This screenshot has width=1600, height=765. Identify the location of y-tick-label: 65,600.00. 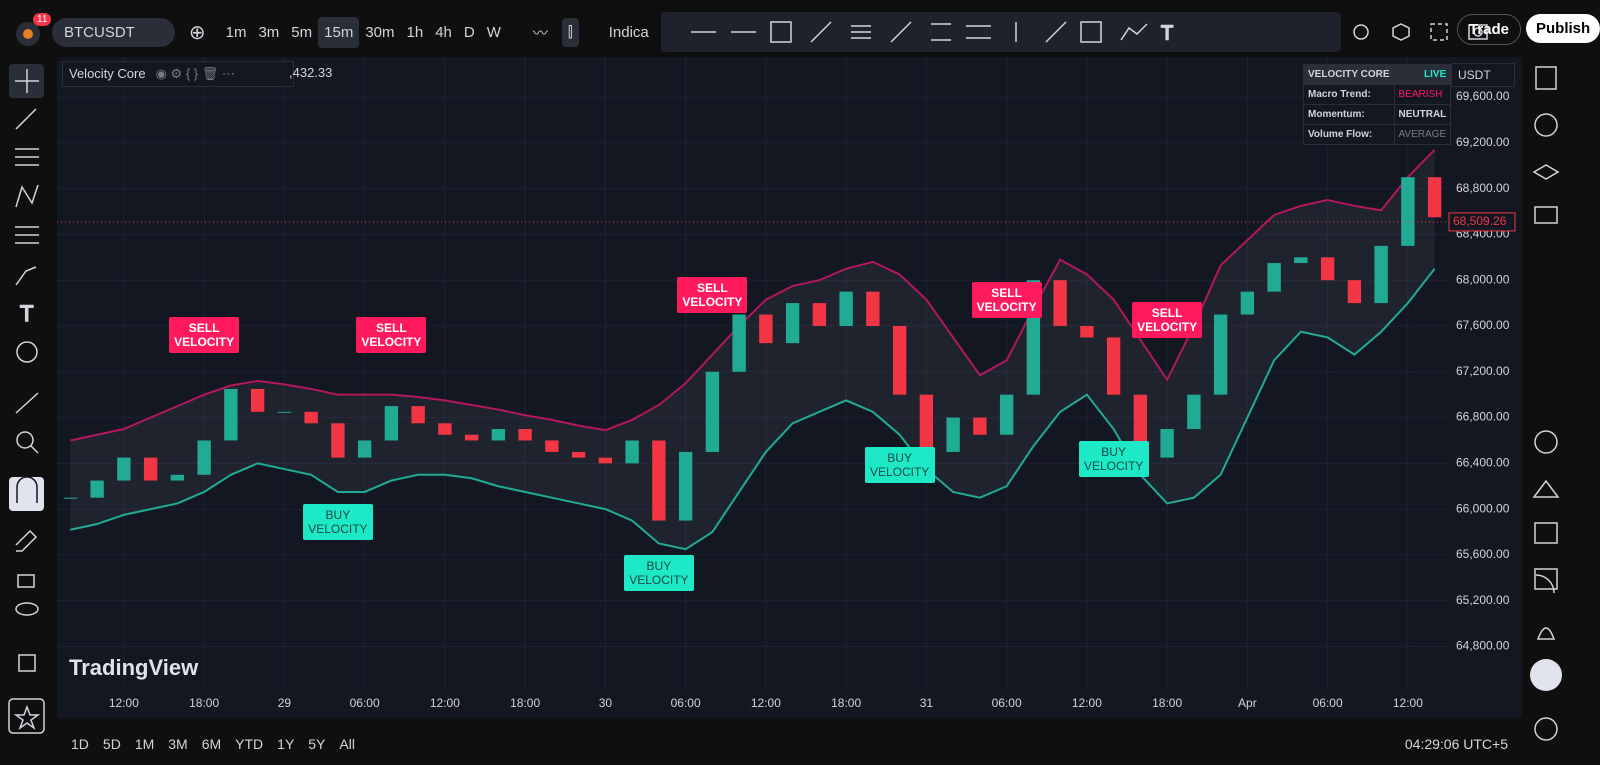
(1483, 554).